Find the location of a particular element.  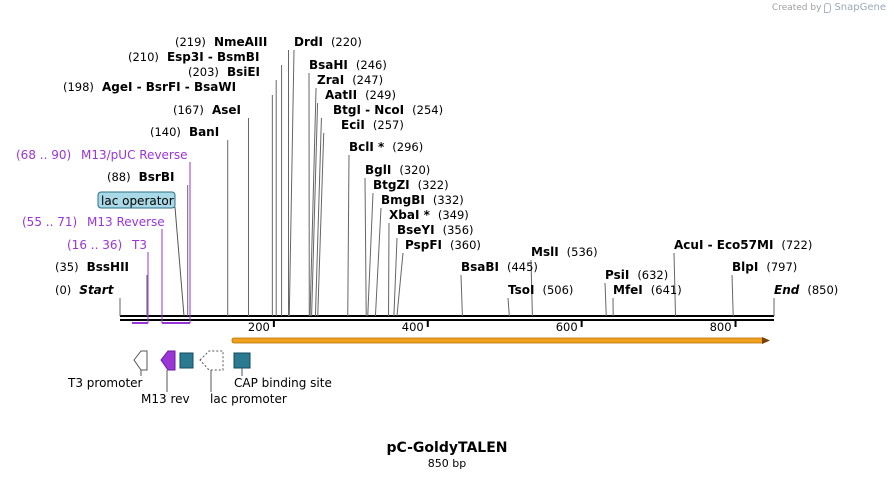

site-bmgbi: BmgBI (332) is located at coordinates (422, 200).